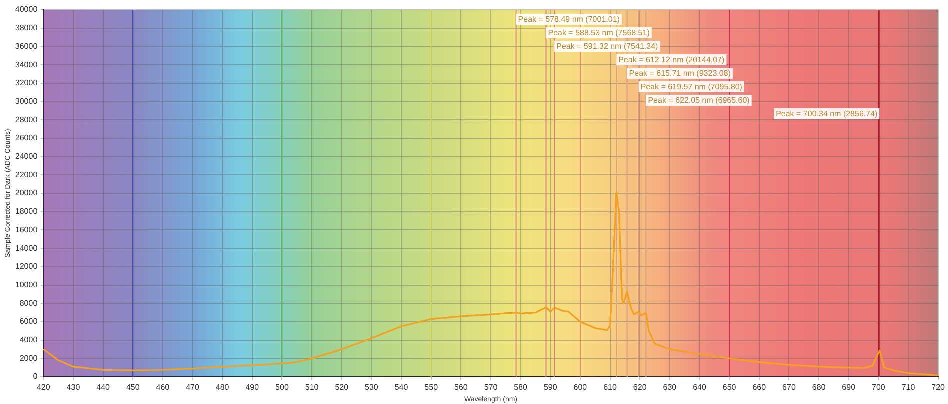 Image resolution: width=948 pixels, height=404 pixels. What do you see at coordinates (699, 101) in the screenshot?
I see `ref-line-label: Peak = 622.05 nm (6965.60)` at bounding box center [699, 101].